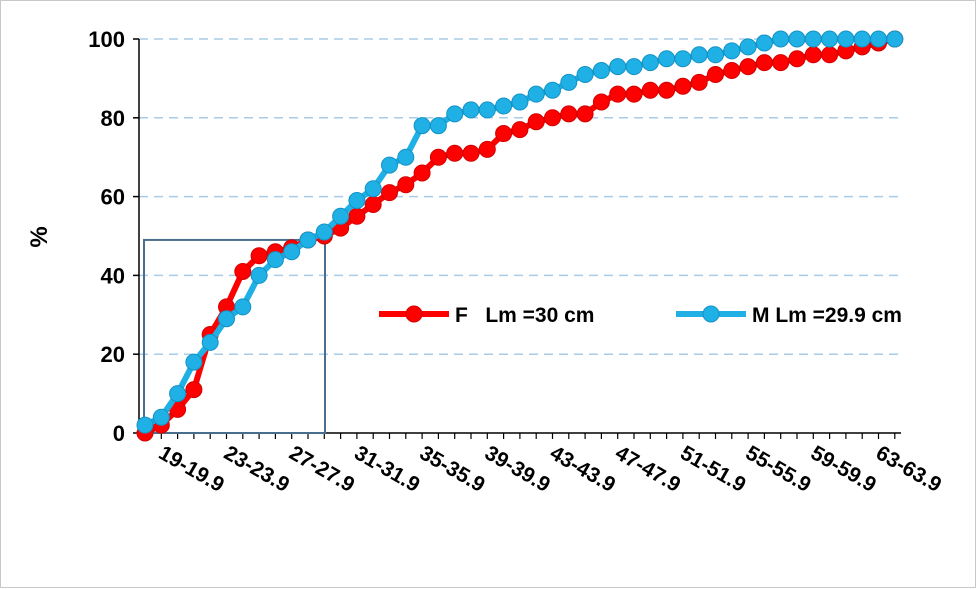 The image size is (976, 589). Describe the element at coordinates (113, 197) in the screenshot. I see `y-tick-label-60: 60` at that location.